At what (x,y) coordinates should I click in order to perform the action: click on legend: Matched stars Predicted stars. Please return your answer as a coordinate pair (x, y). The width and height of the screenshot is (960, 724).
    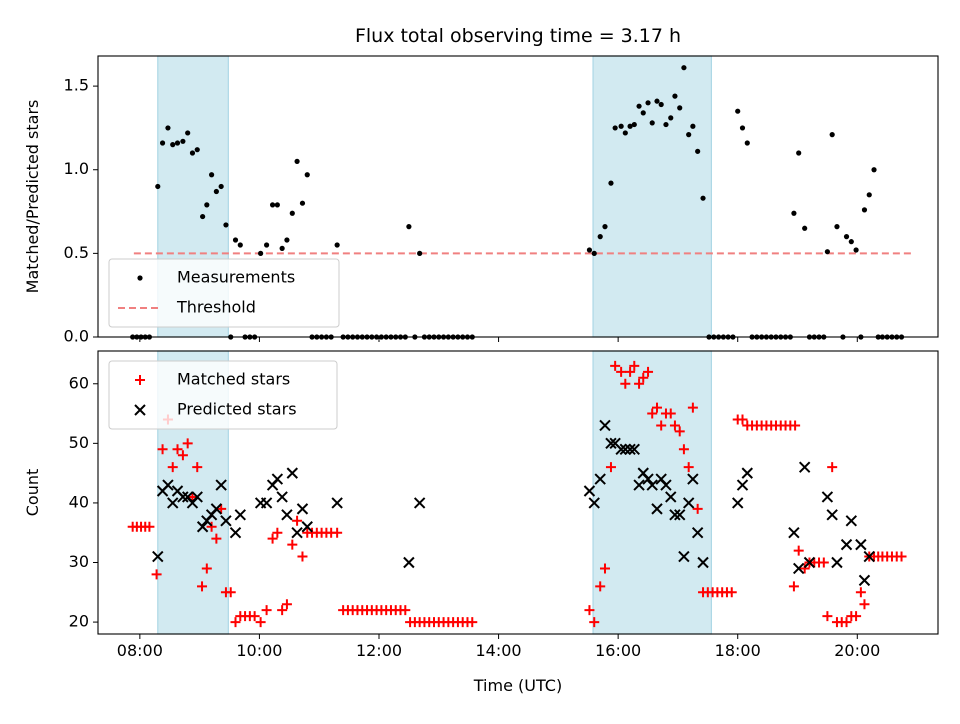
    Looking at the image, I should click on (223, 395).